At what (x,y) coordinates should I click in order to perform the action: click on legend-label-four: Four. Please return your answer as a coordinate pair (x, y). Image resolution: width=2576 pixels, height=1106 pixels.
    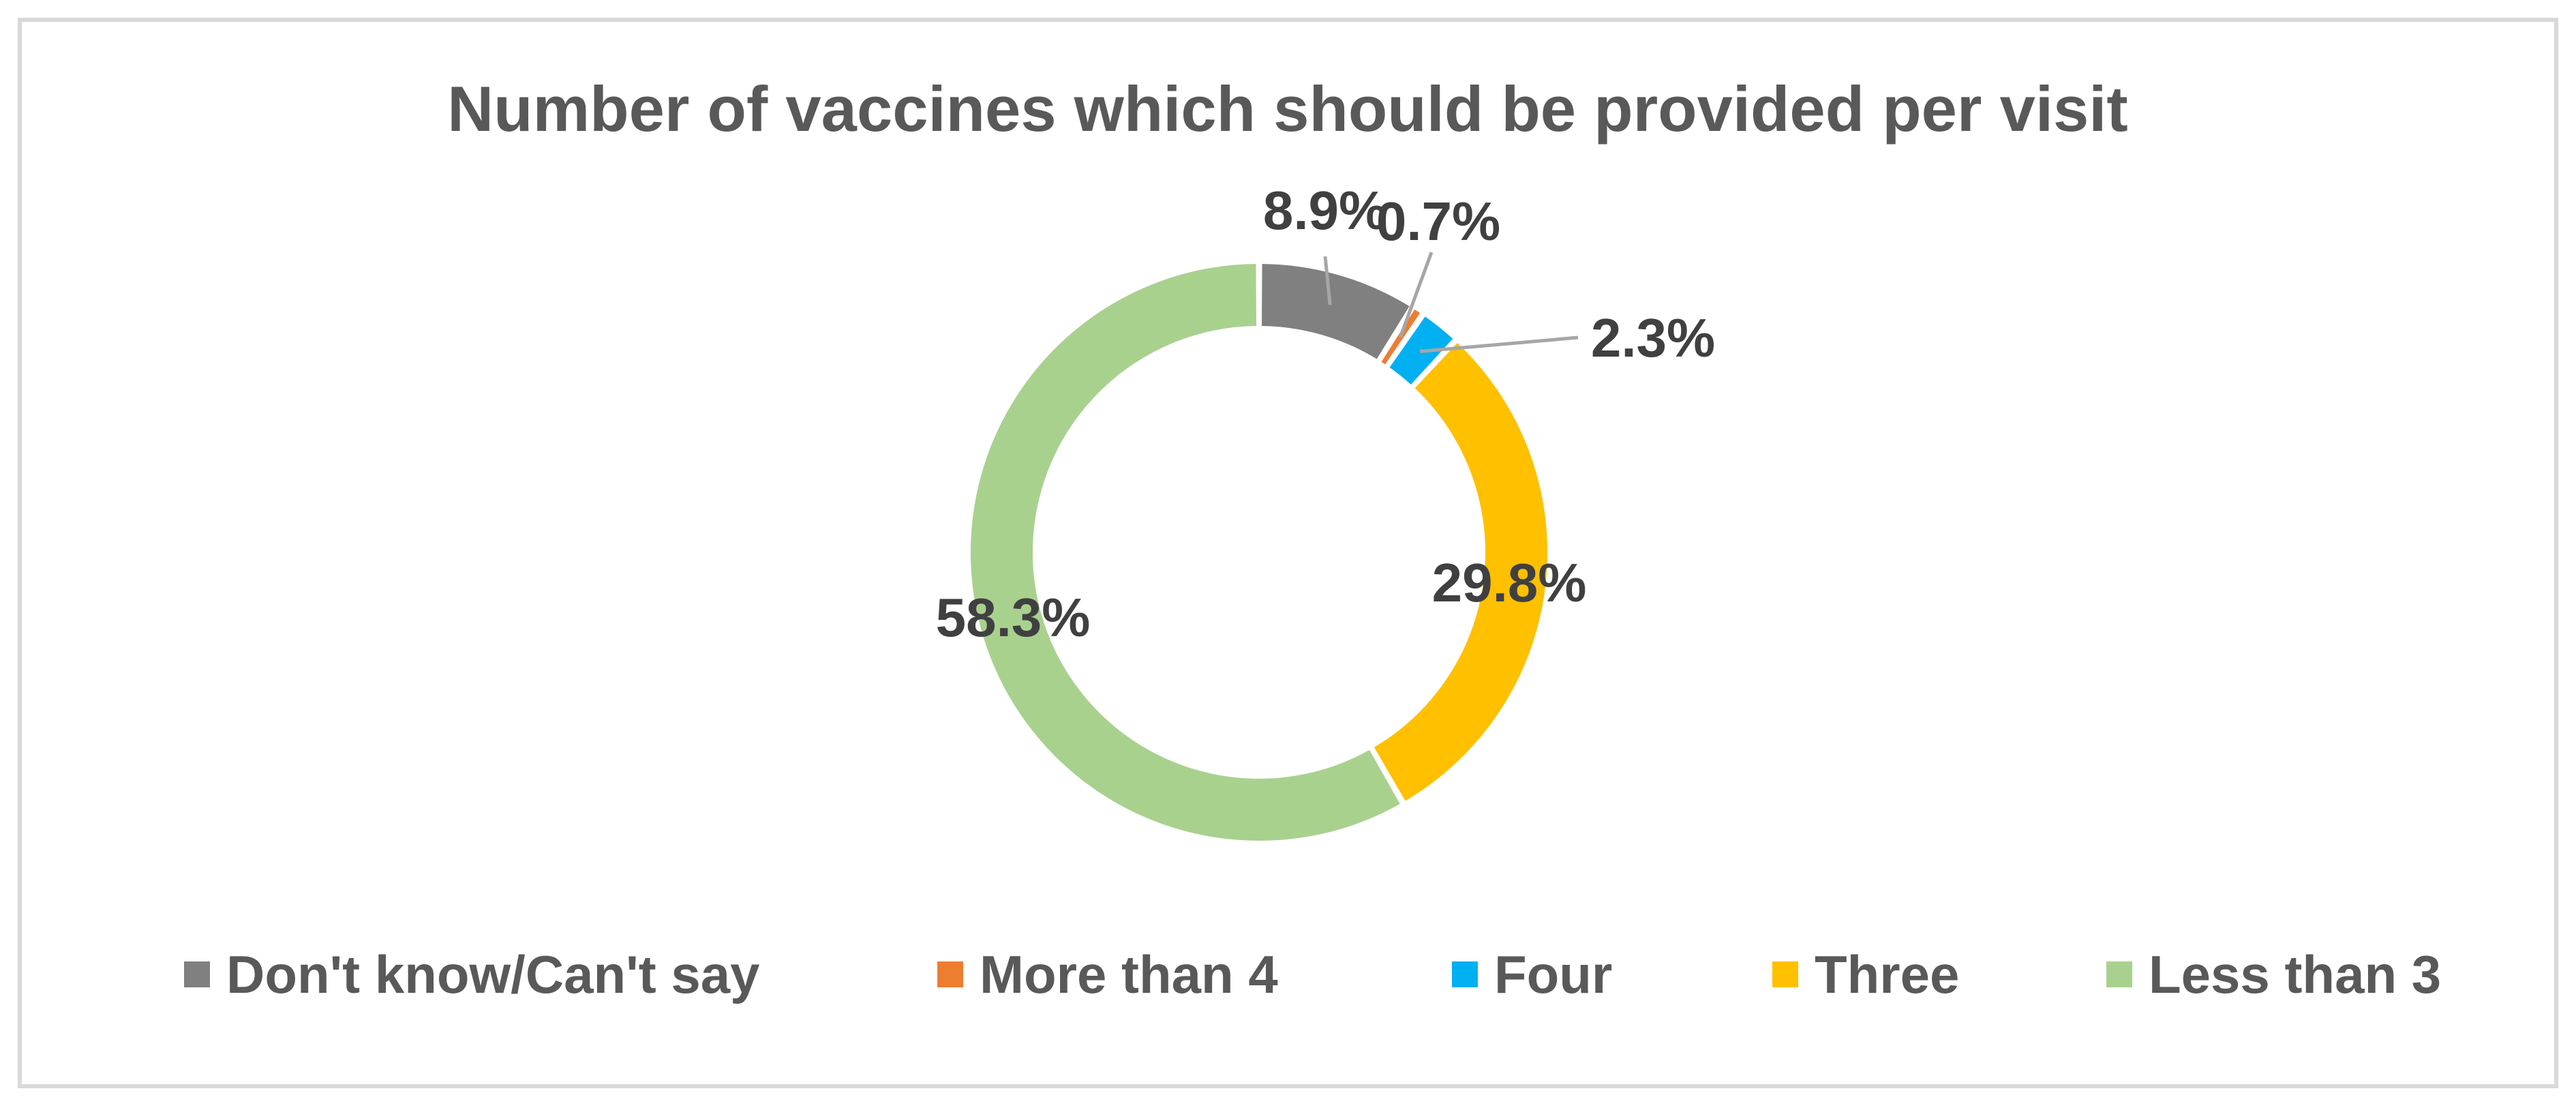
    Looking at the image, I should click on (1553, 974).